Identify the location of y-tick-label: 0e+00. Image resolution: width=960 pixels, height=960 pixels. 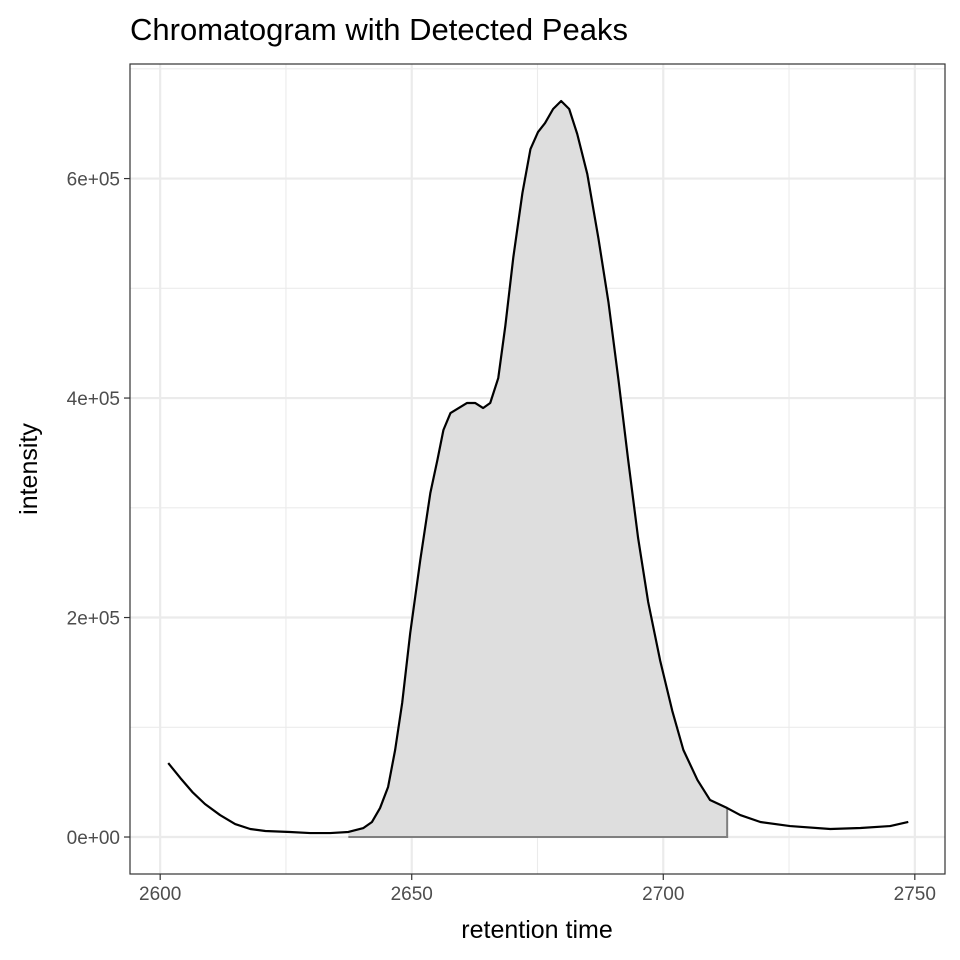
(93, 838).